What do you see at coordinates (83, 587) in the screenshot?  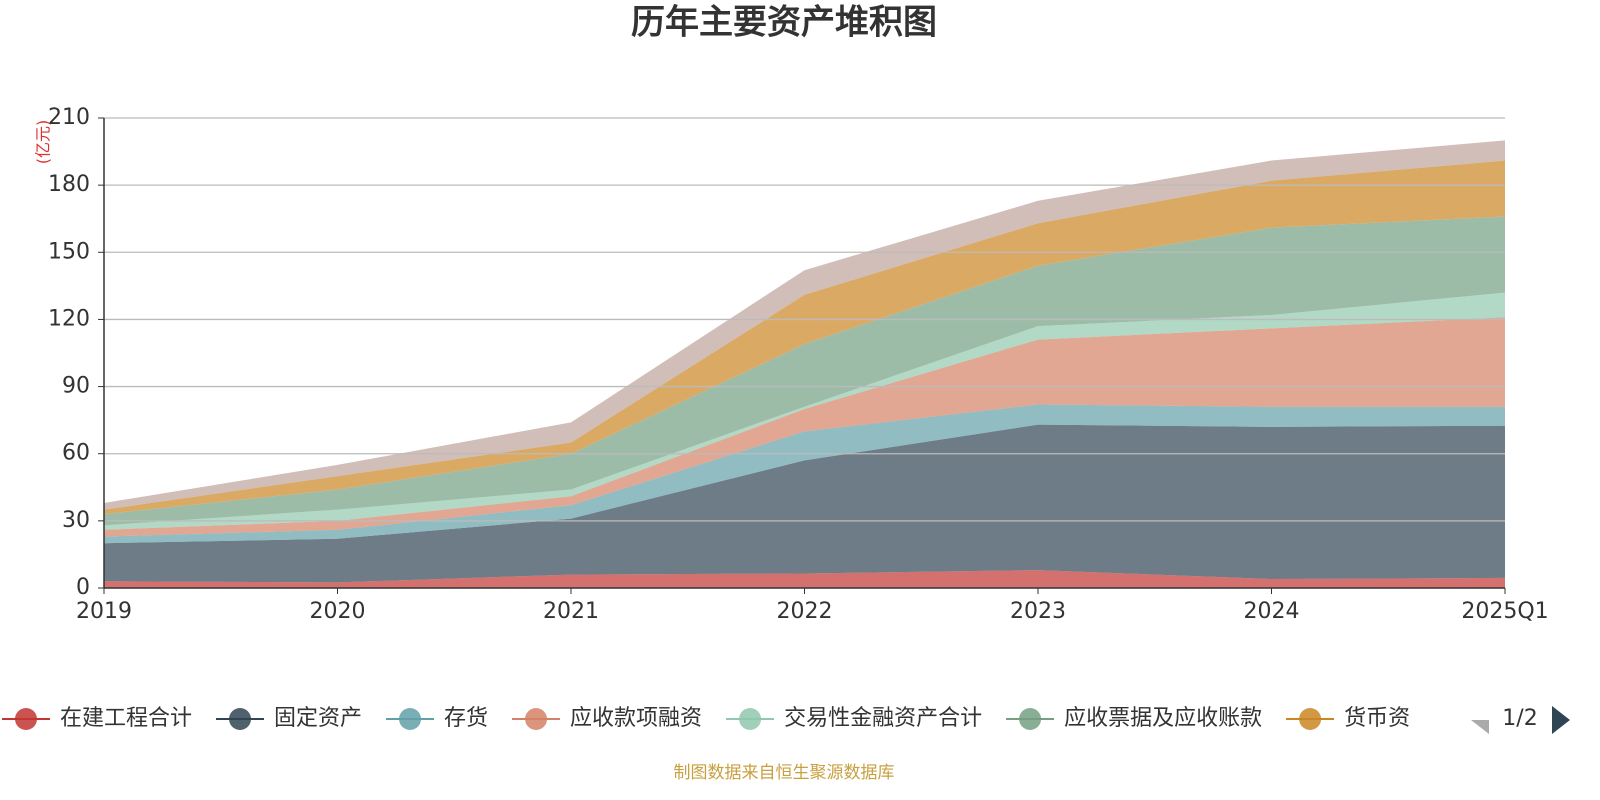 I see `y-tick-label: 0` at bounding box center [83, 587].